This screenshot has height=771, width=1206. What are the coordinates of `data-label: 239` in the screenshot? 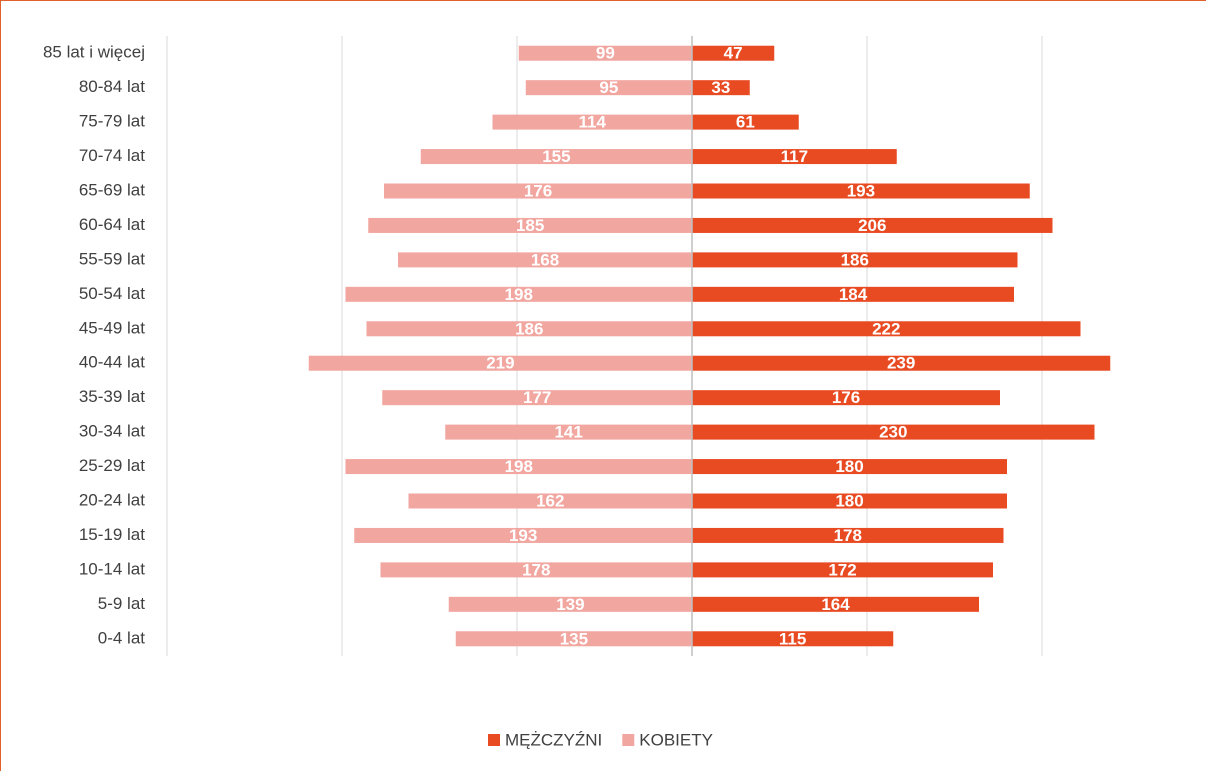 It's located at (901, 363).